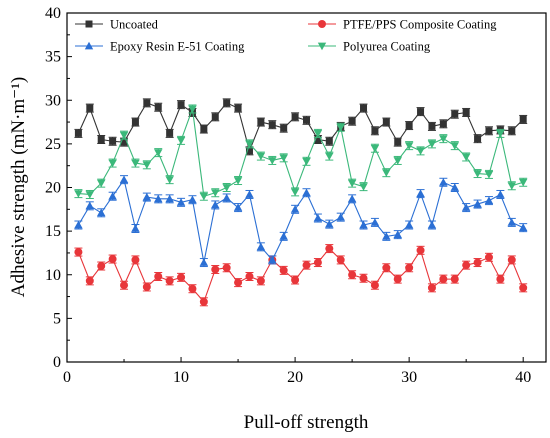 The height and width of the screenshot is (438, 550). What do you see at coordinates (53, 13) in the screenshot?
I see `y-tick-label: 40` at bounding box center [53, 13].